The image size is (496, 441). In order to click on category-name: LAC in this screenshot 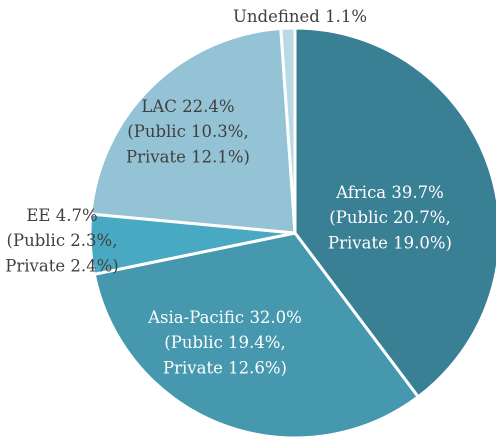, I will do `click(159, 106)`.